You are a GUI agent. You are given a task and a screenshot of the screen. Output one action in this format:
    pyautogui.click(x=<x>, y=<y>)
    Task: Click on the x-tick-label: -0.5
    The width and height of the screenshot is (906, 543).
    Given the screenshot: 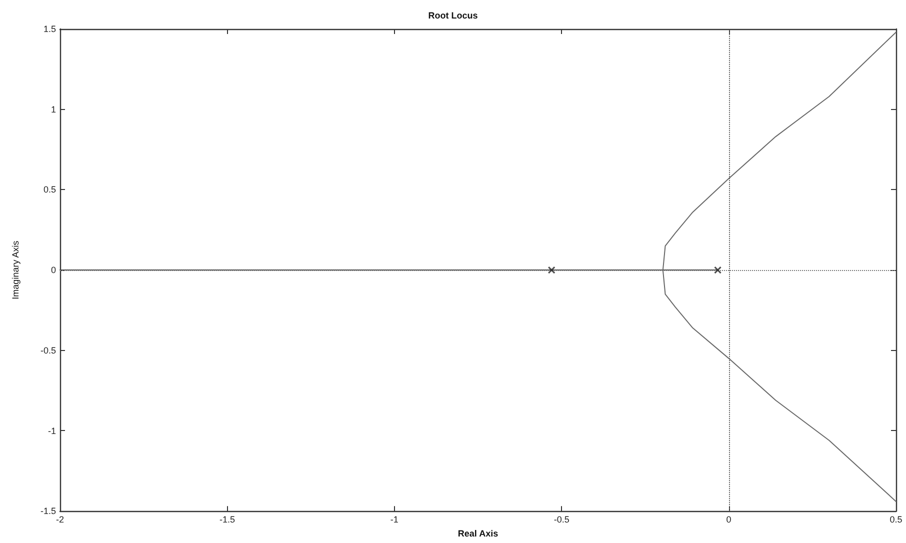 What is the action you would take?
    pyautogui.click(x=562, y=519)
    